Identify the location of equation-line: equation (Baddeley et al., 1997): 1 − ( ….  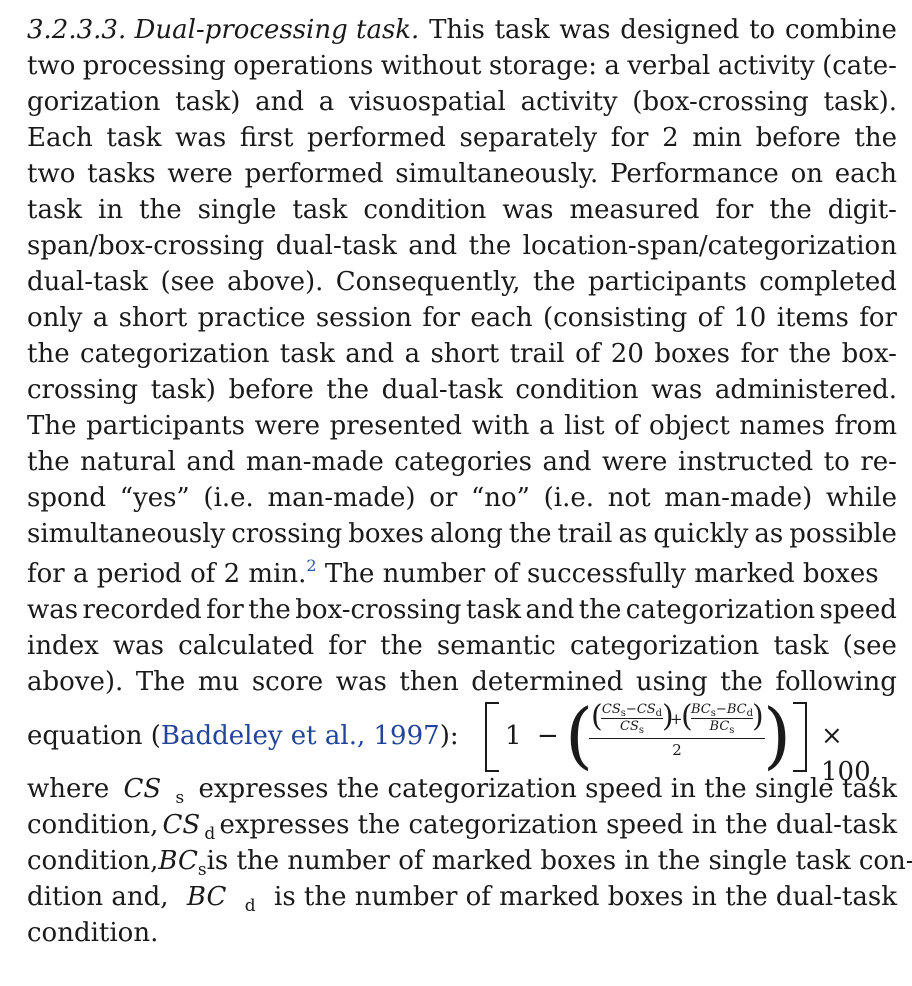
(462, 741).